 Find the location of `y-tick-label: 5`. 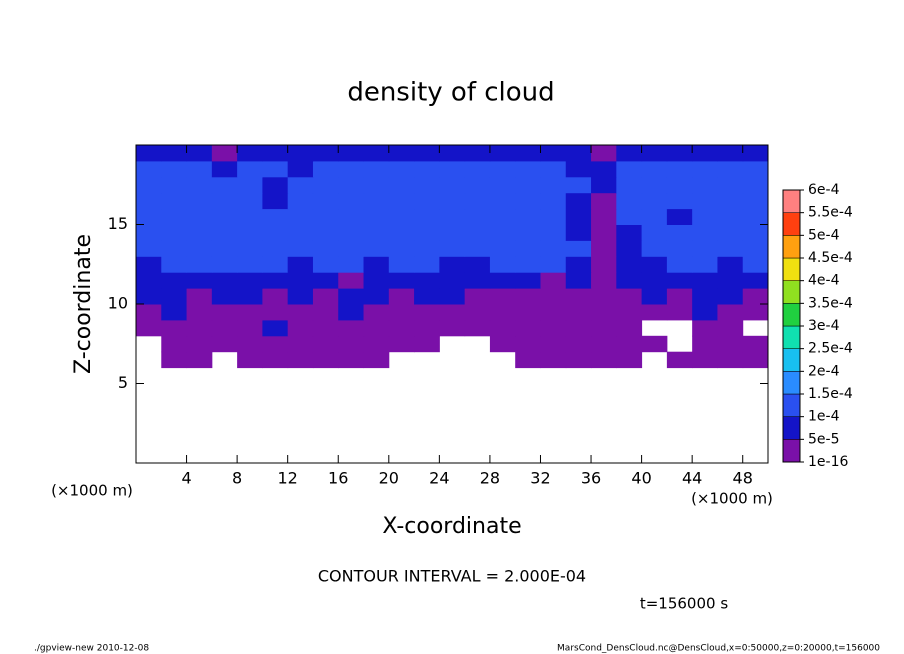

y-tick-label: 5 is located at coordinates (123, 382).